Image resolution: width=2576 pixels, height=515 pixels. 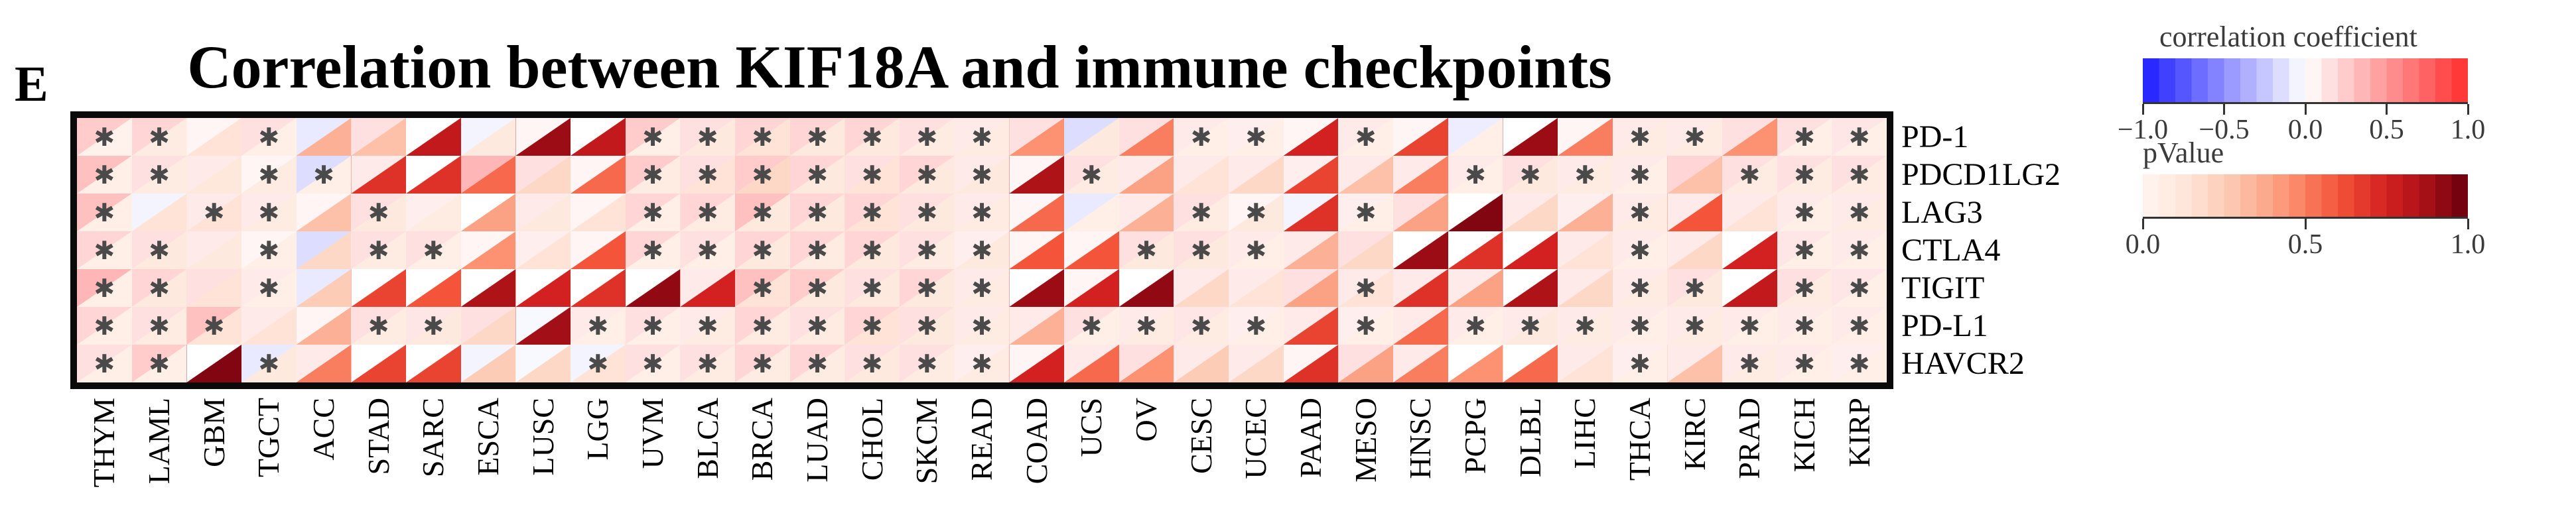 I want to click on row-label-havcr2: HAVCR2, so click(x=1963, y=363).